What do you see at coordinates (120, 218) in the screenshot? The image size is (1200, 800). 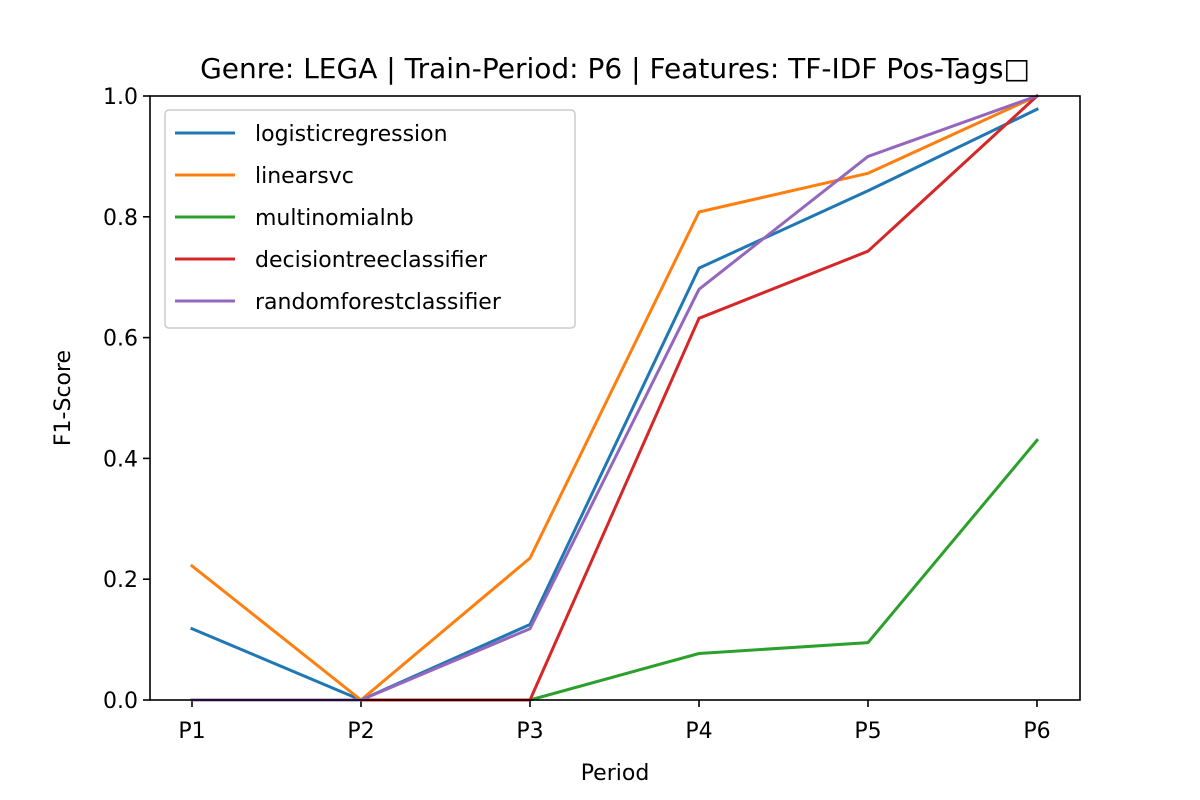 I see `y-tick-label: 0.8` at bounding box center [120, 218].